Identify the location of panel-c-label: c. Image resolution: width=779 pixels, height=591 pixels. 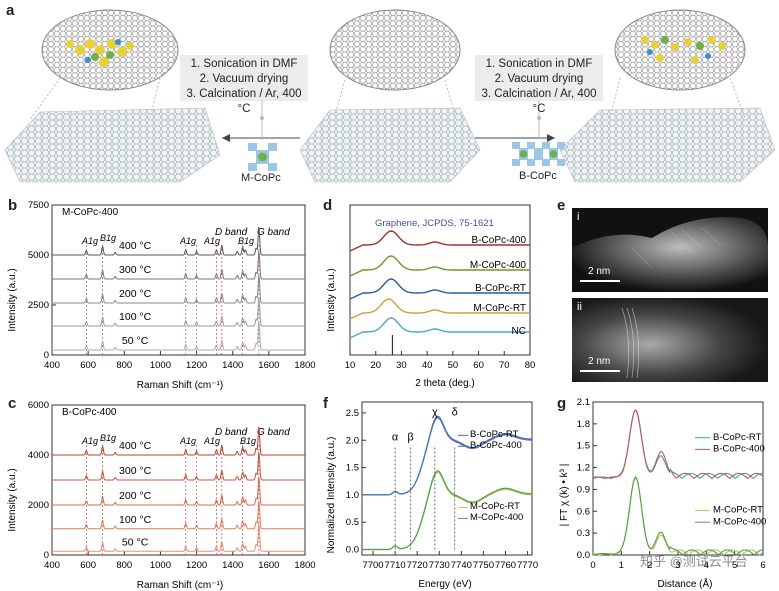
(12, 403).